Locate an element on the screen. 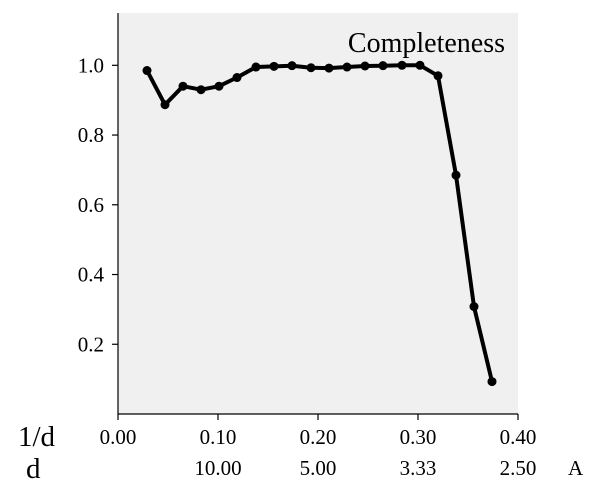 The image size is (589, 487). y-tick-label: 0.4 is located at coordinates (91, 275).